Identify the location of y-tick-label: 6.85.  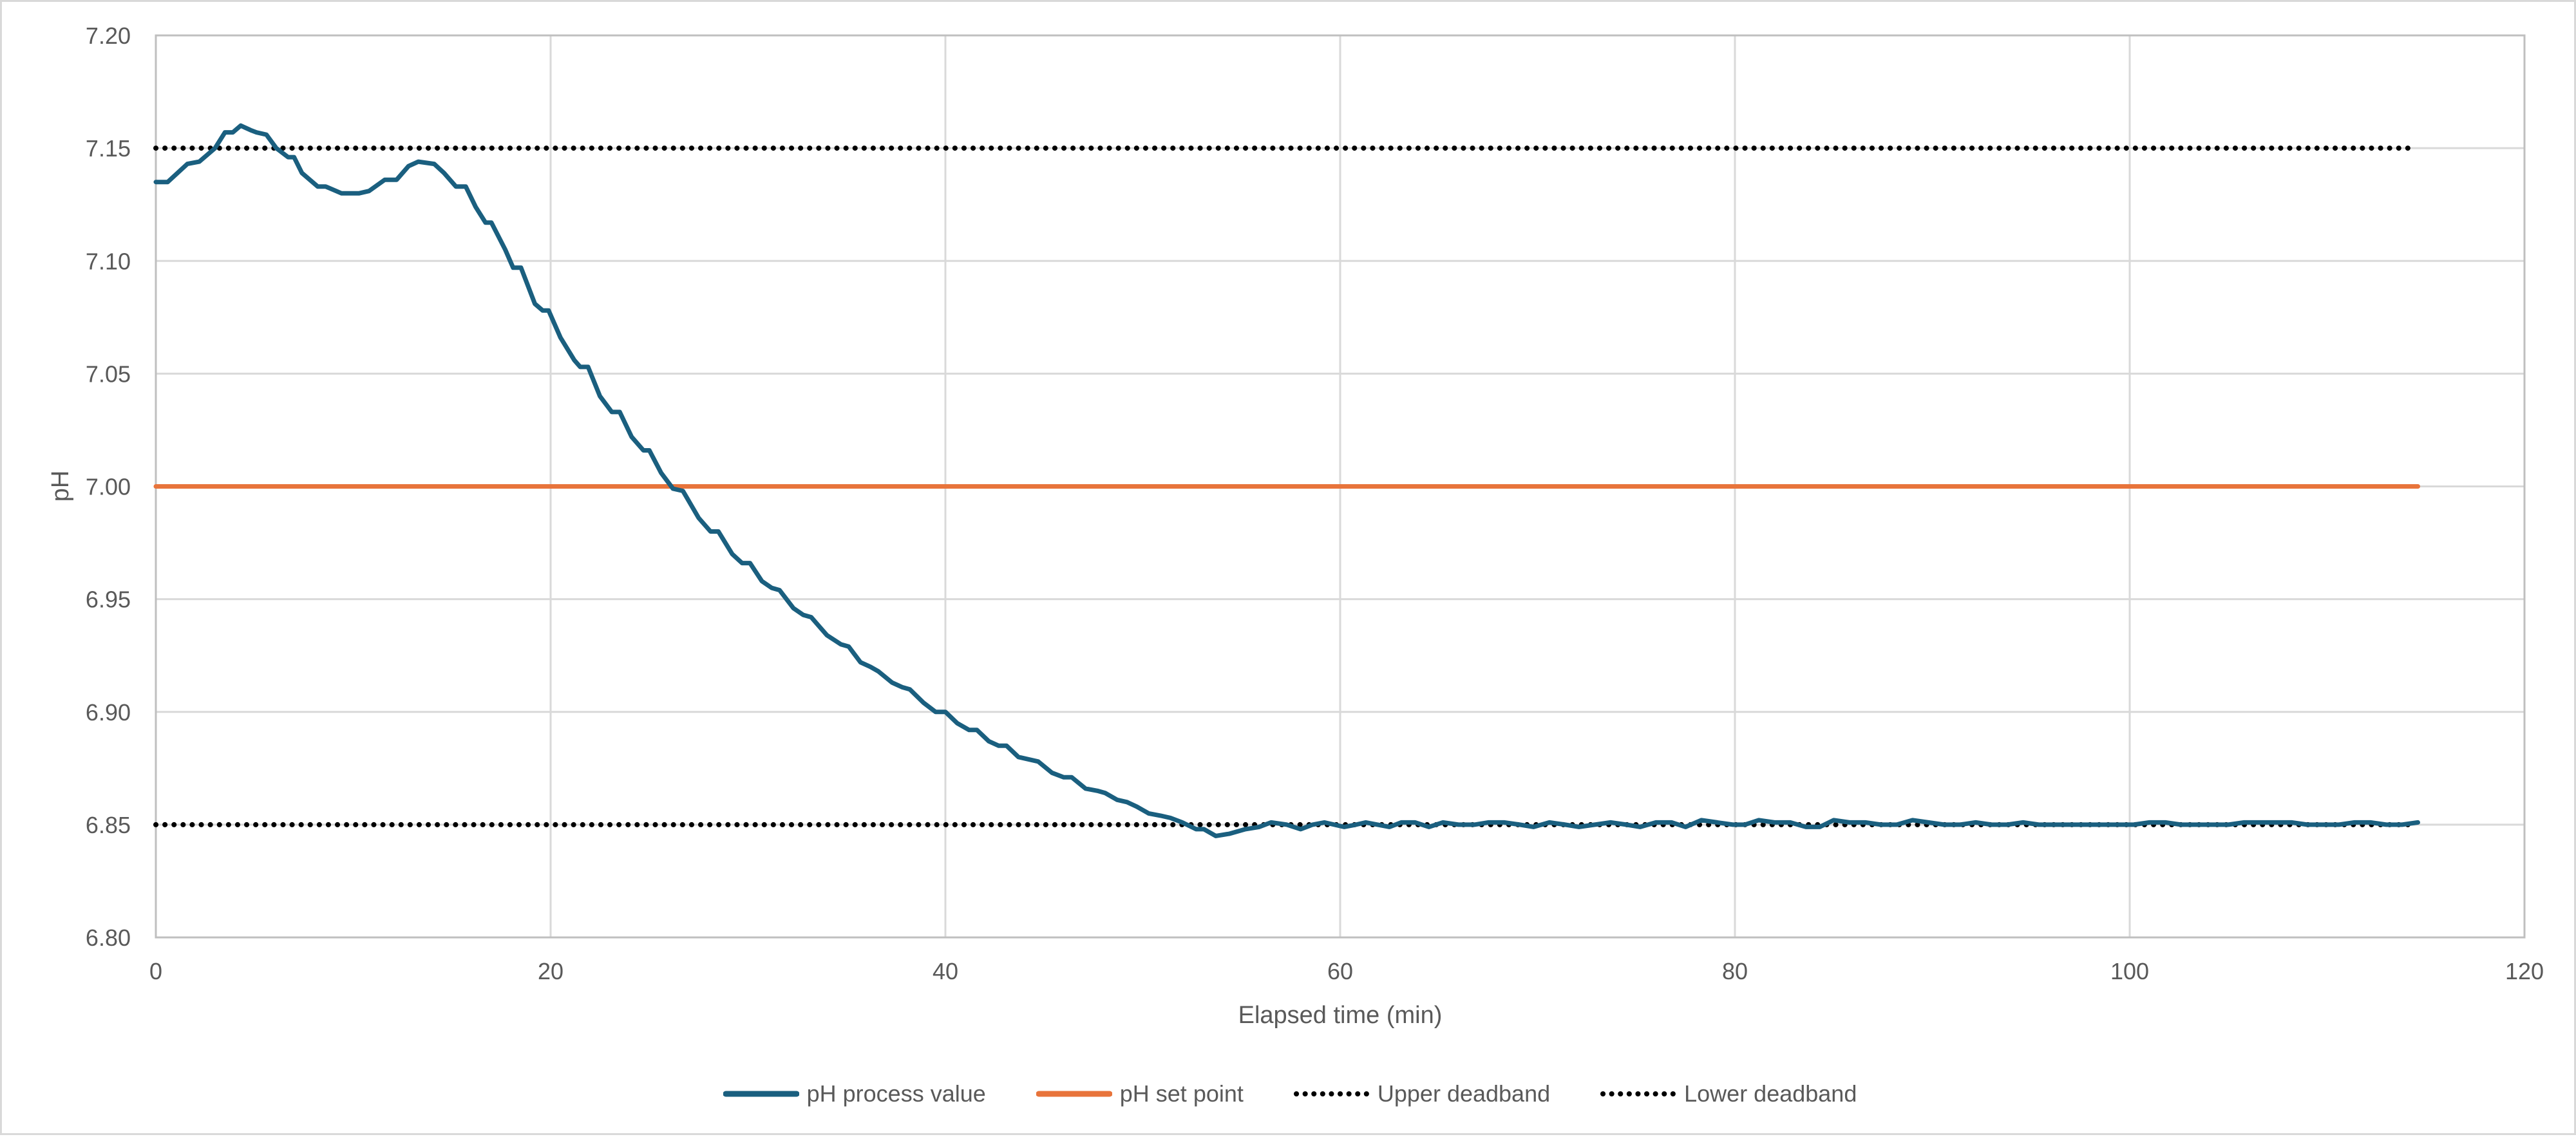
(108, 825).